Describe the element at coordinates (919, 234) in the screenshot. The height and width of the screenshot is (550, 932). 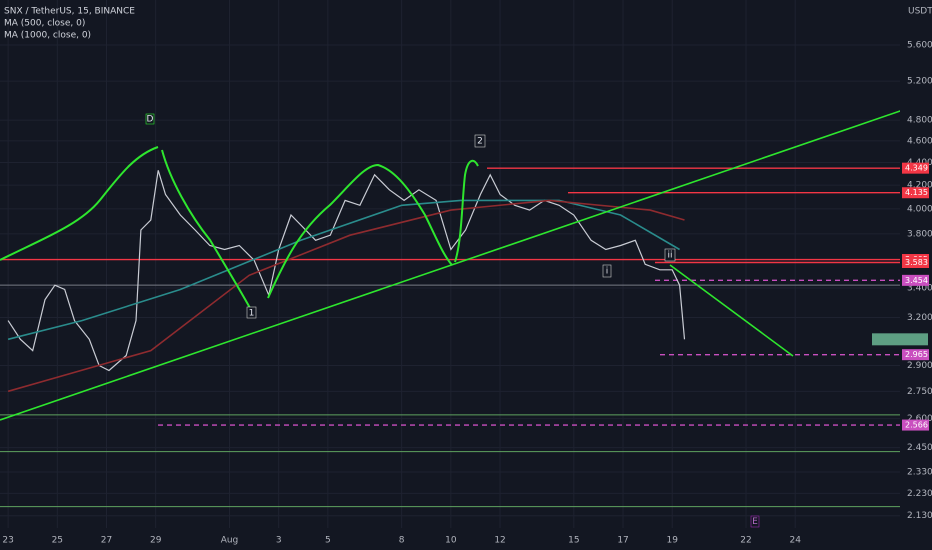
I see `y-tick-label: 3.800` at that location.